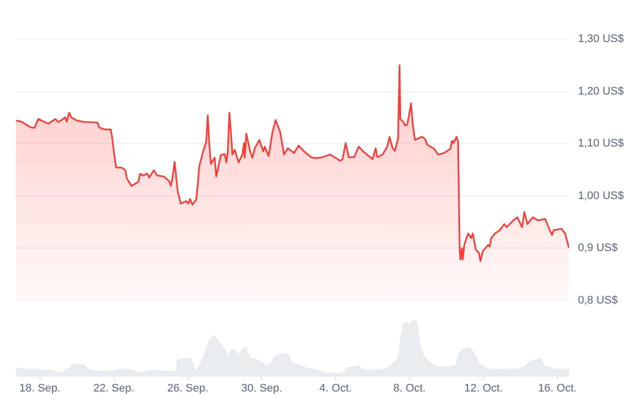 The image size is (643, 406). I want to click on y-tick-label: 1,20 US$, so click(601, 91).